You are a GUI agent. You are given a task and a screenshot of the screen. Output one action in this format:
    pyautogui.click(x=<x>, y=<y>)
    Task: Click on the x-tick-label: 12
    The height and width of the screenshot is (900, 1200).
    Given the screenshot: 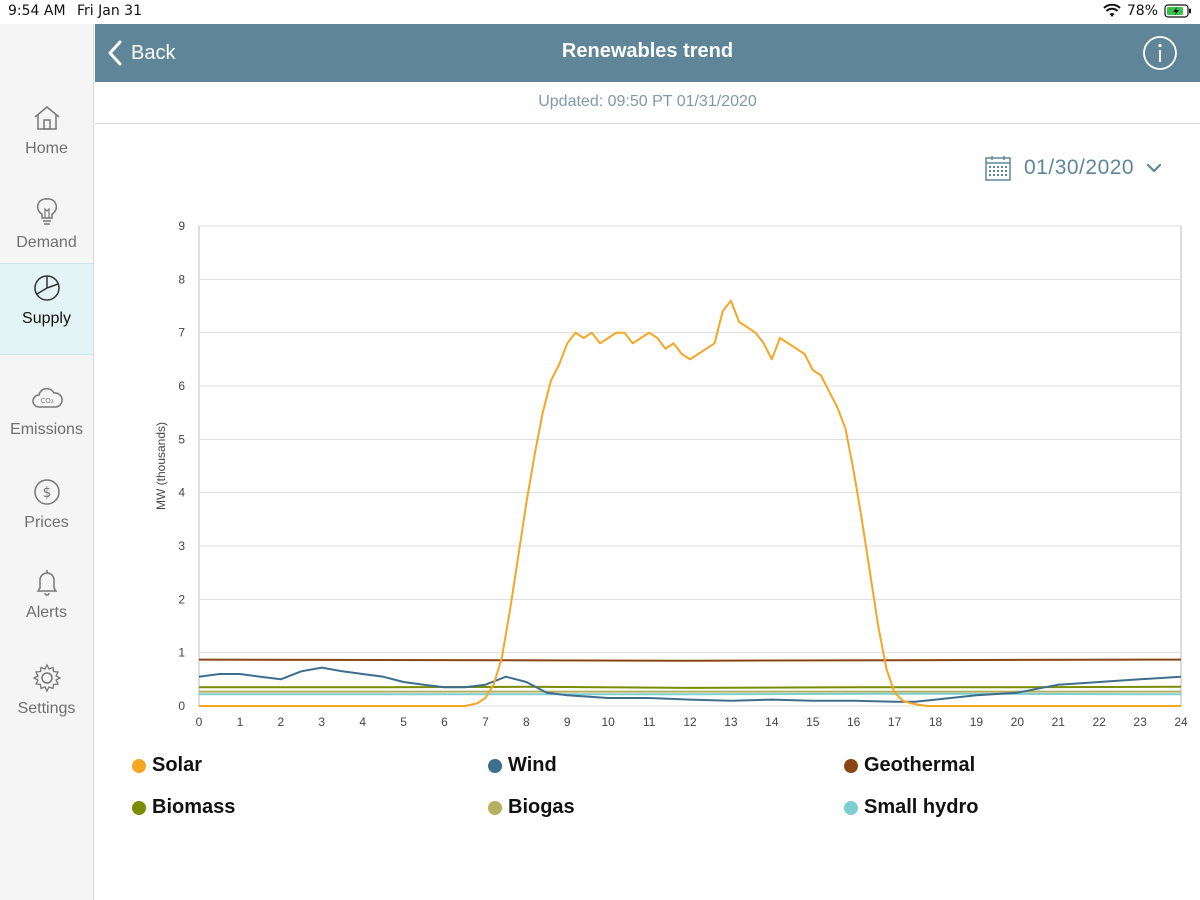 What is the action you would take?
    pyautogui.click(x=690, y=722)
    